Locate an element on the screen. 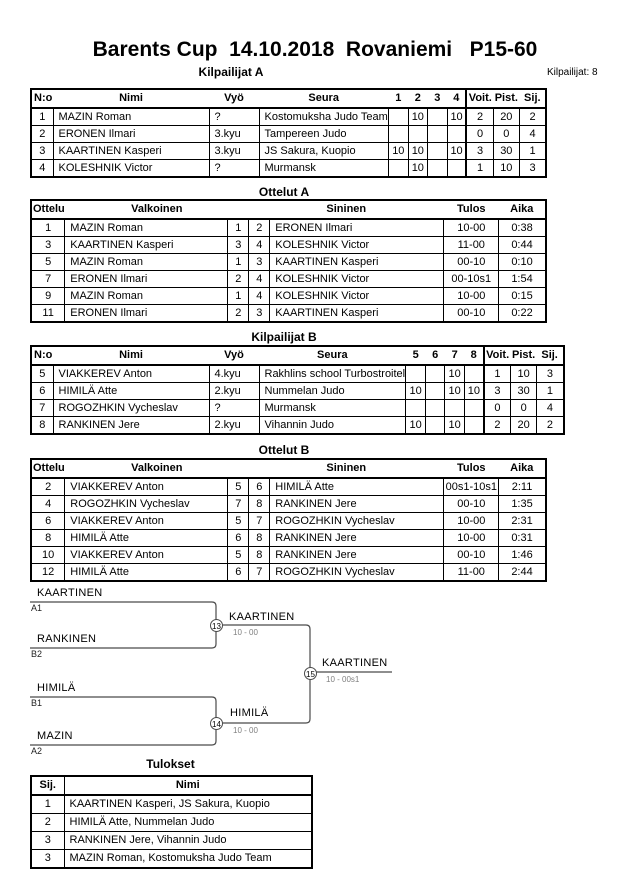 This screenshot has height=891, width=630. section-title-pool-a: Kilpailijat A is located at coordinates (231, 72).